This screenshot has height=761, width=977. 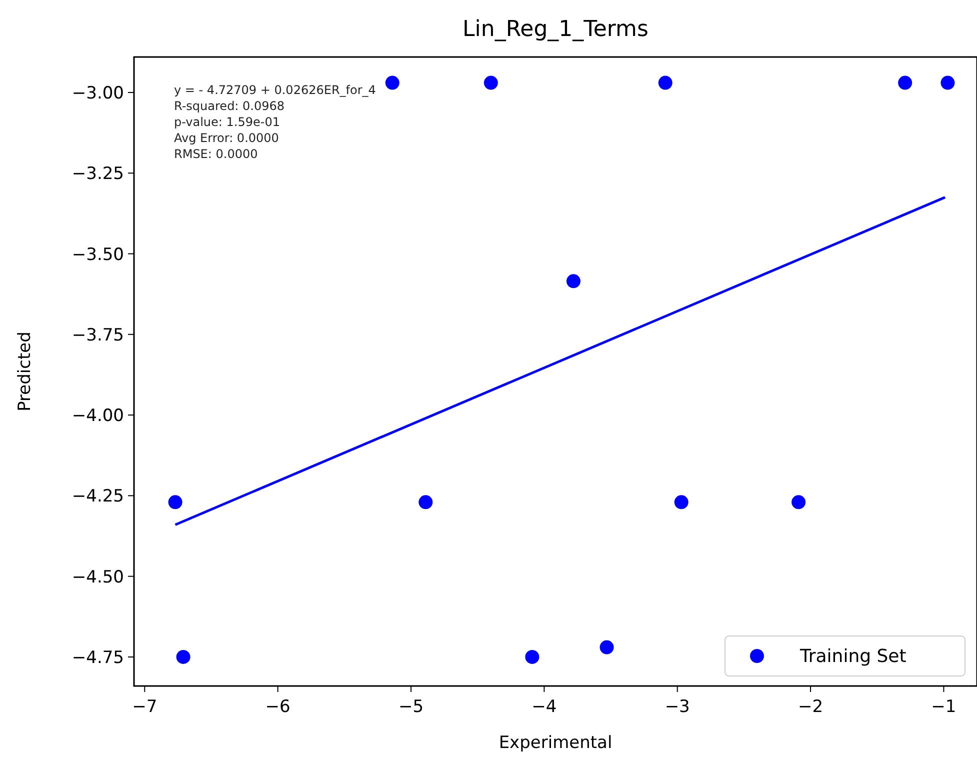 What do you see at coordinates (98, 254) in the screenshot?
I see `y-tick-label: −3.50` at bounding box center [98, 254].